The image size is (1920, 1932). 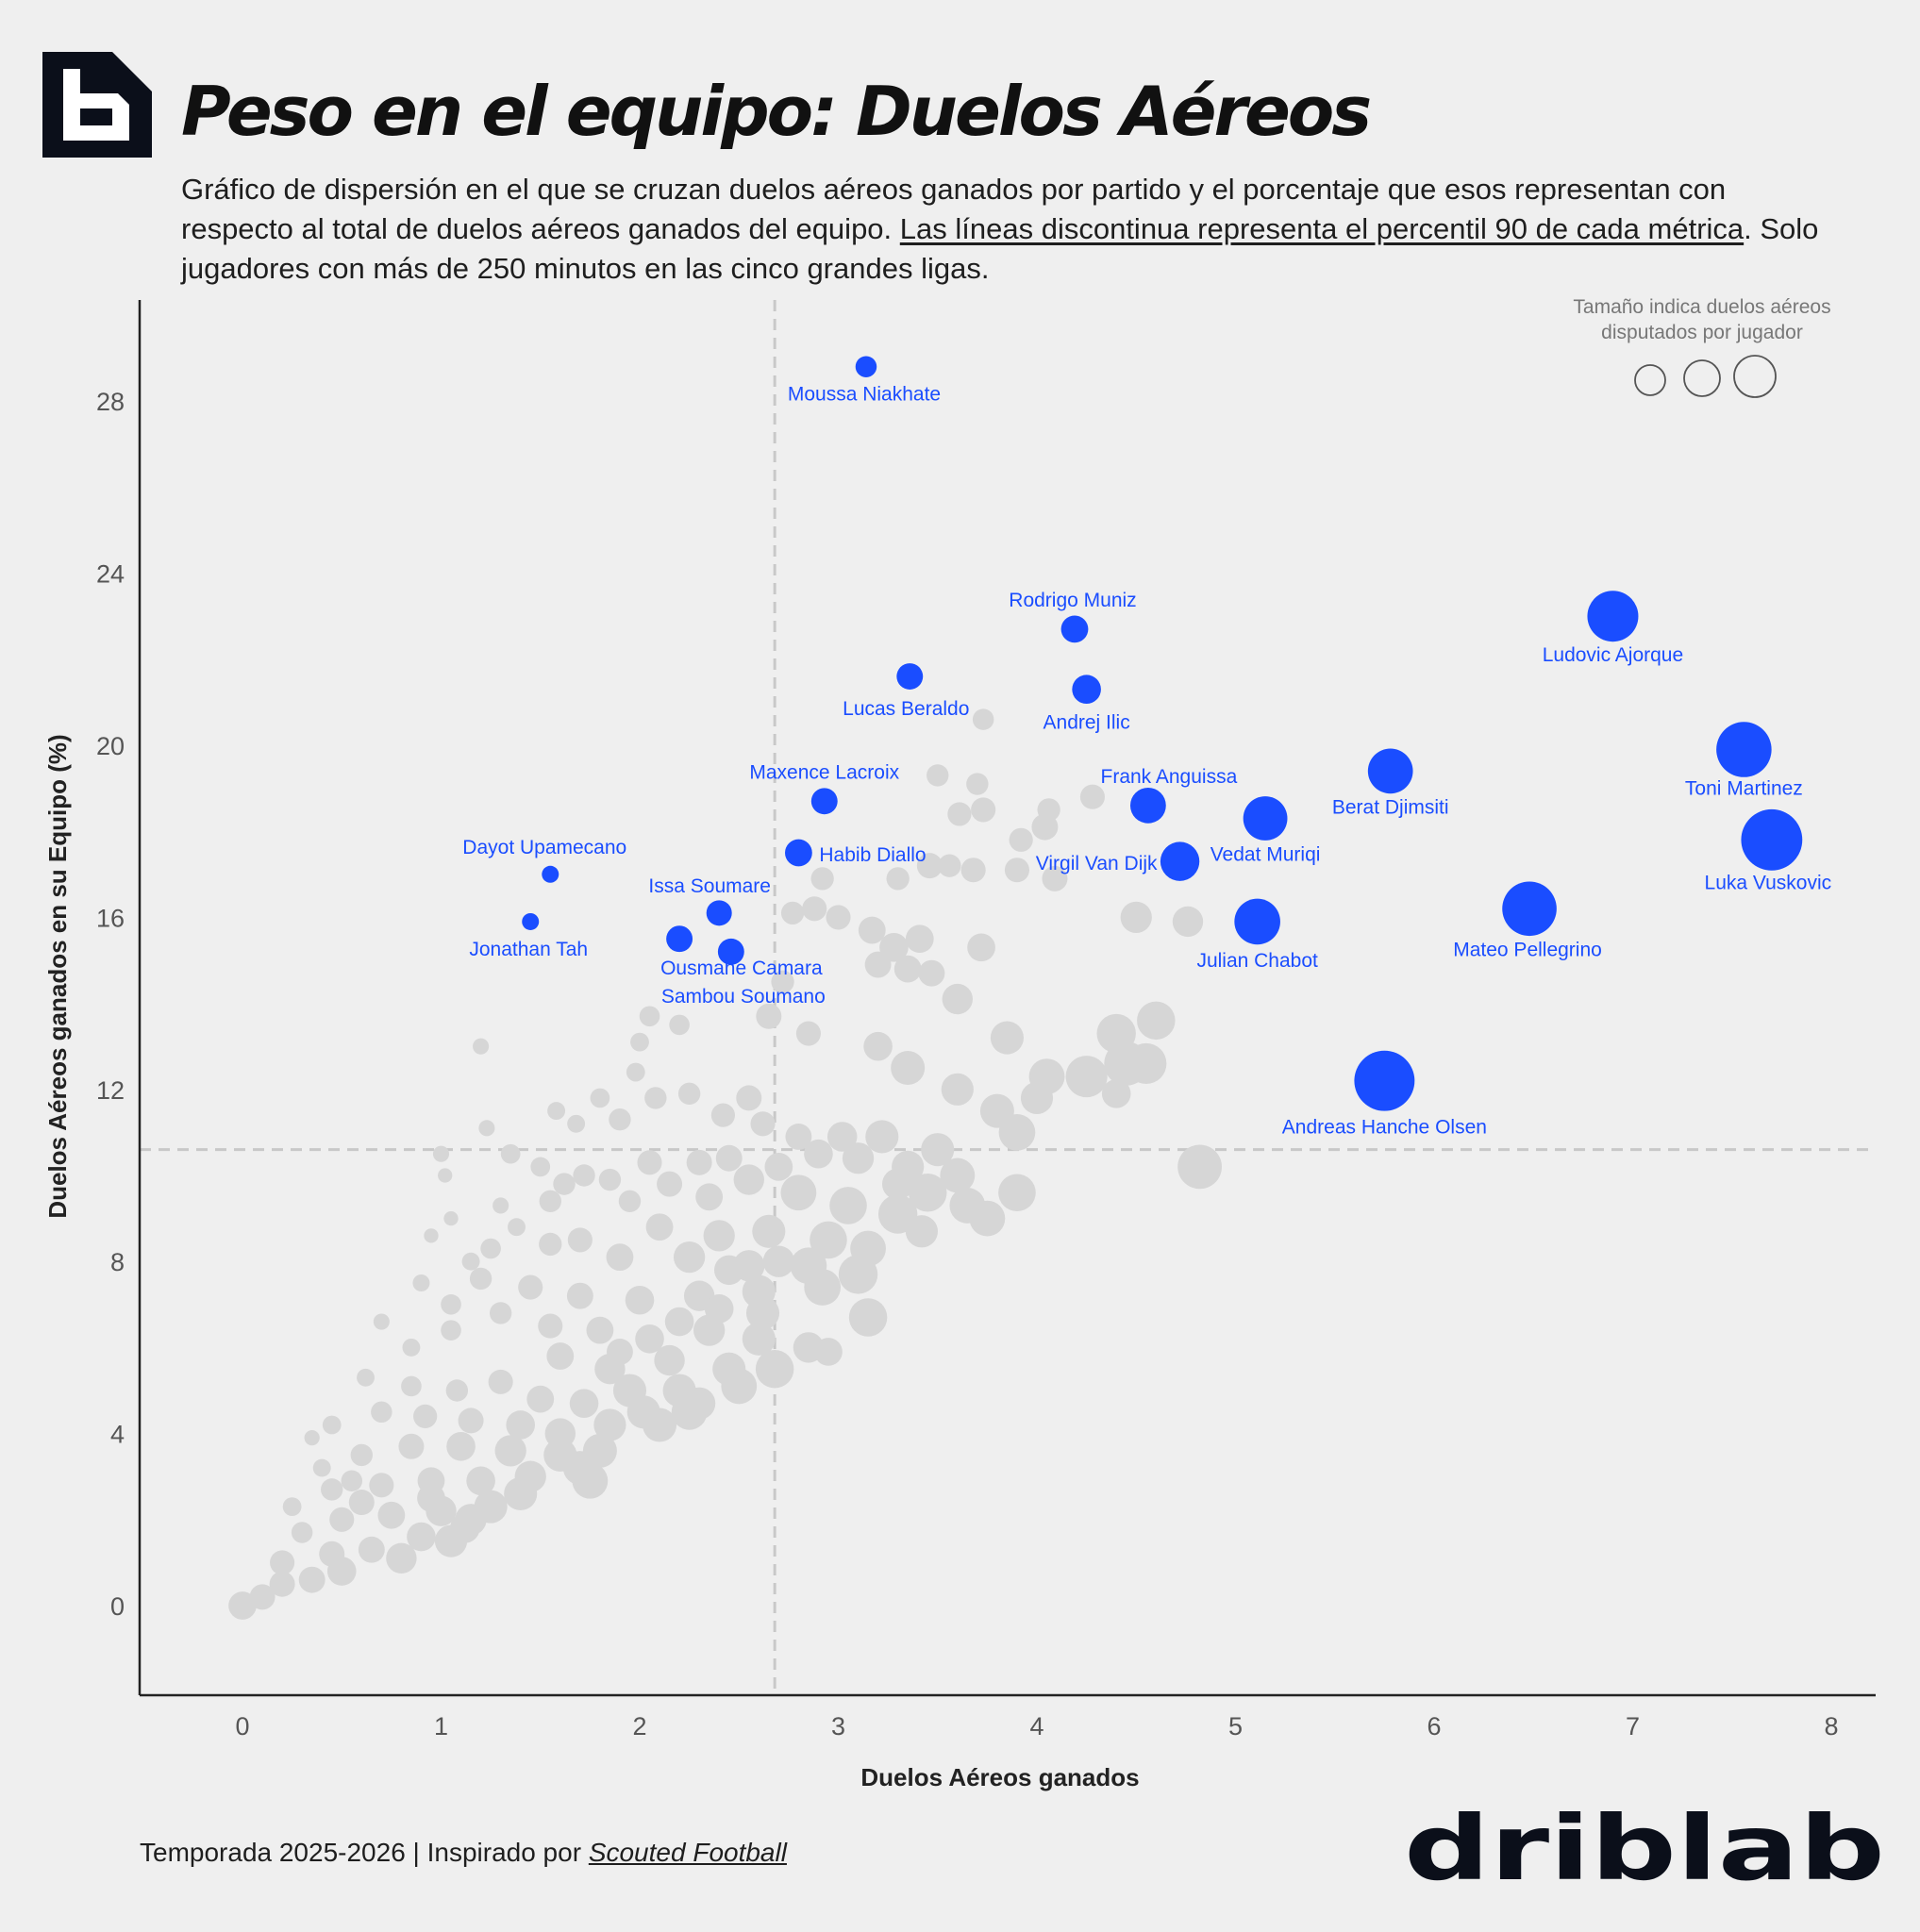 What do you see at coordinates (687, 1853) in the screenshot?
I see `footer-inspired-link: Scouted Football` at bounding box center [687, 1853].